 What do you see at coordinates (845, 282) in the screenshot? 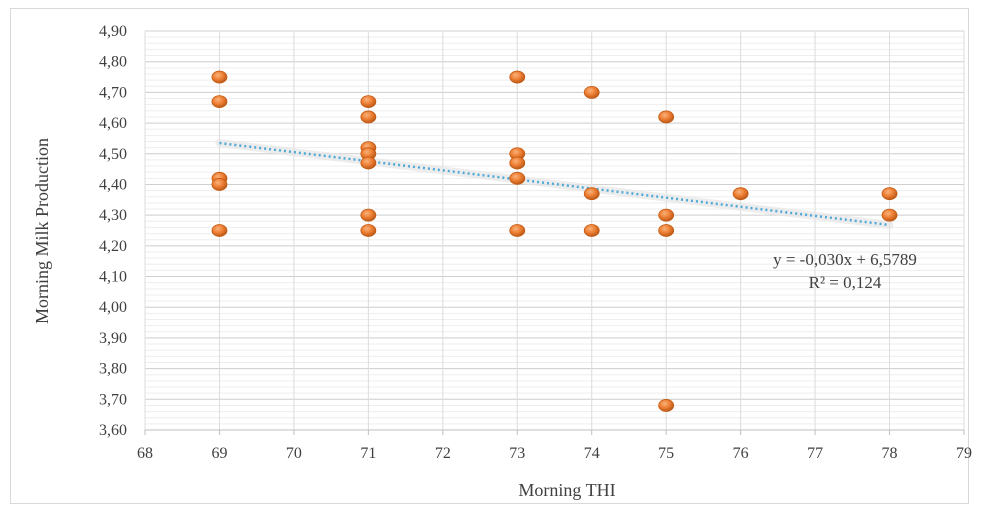
I see `trendline-r-squared: R² = 0,124` at bounding box center [845, 282].